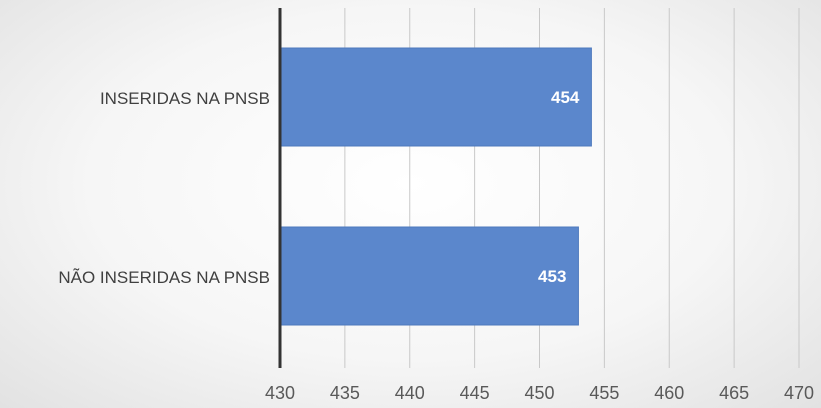 Image resolution: width=821 pixels, height=408 pixels. Describe the element at coordinates (410, 393) in the screenshot. I see `x-tick-label-440: 440` at that location.